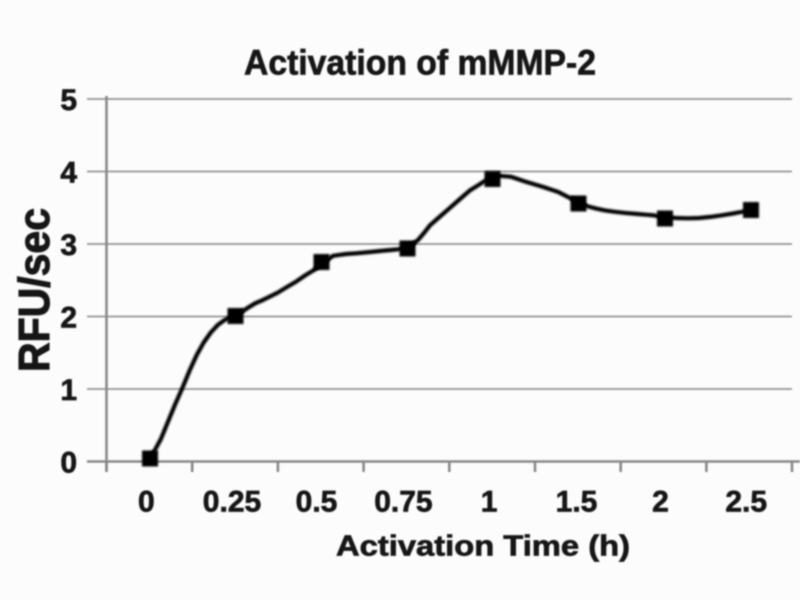 The height and width of the screenshot is (600, 800). I want to click on svg-text: 3, so click(68, 245).